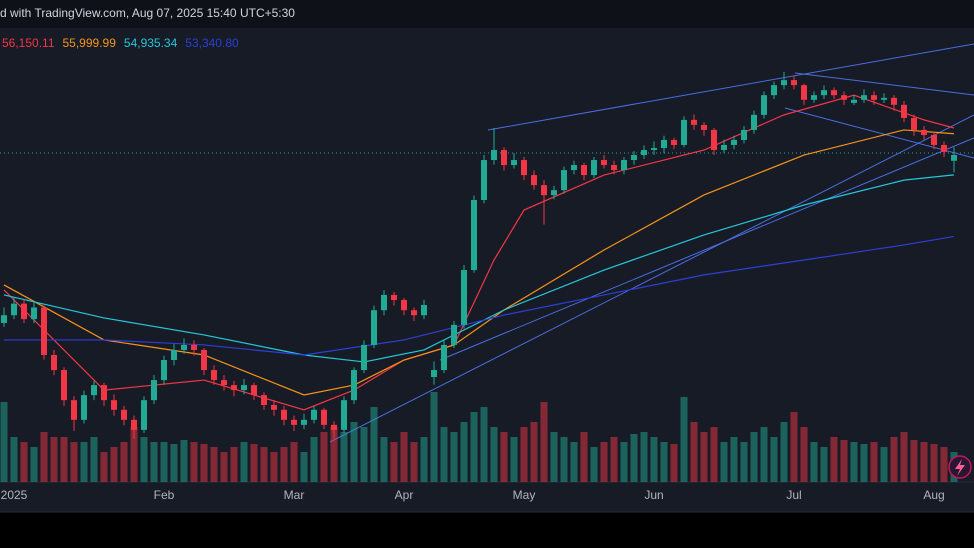 The height and width of the screenshot is (548, 974). I want to click on x-tick-label: Aug, so click(933, 495).